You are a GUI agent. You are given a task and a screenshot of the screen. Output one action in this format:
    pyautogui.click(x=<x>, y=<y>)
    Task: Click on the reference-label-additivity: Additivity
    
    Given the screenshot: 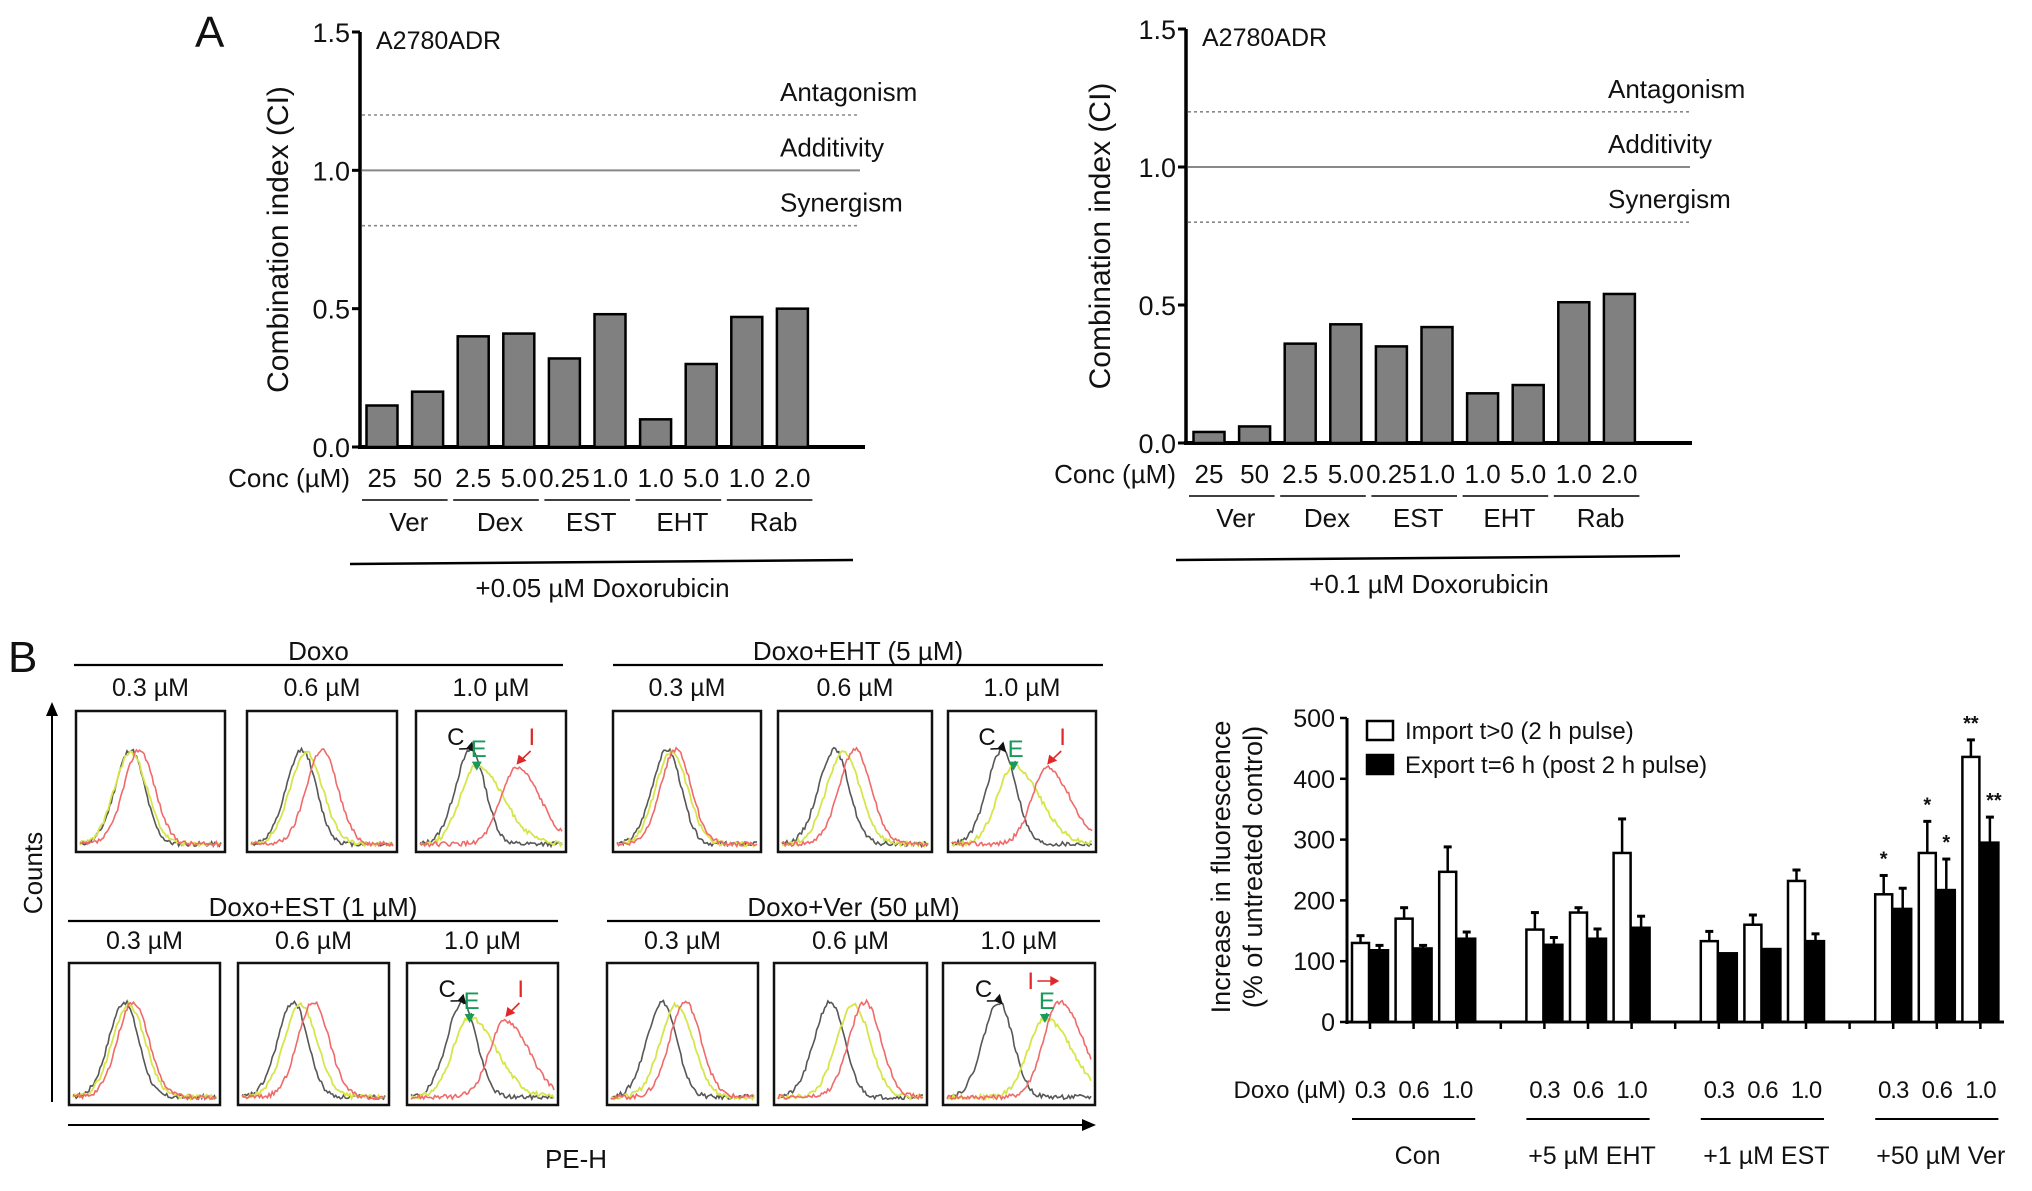 What is the action you would take?
    pyautogui.click(x=1660, y=144)
    